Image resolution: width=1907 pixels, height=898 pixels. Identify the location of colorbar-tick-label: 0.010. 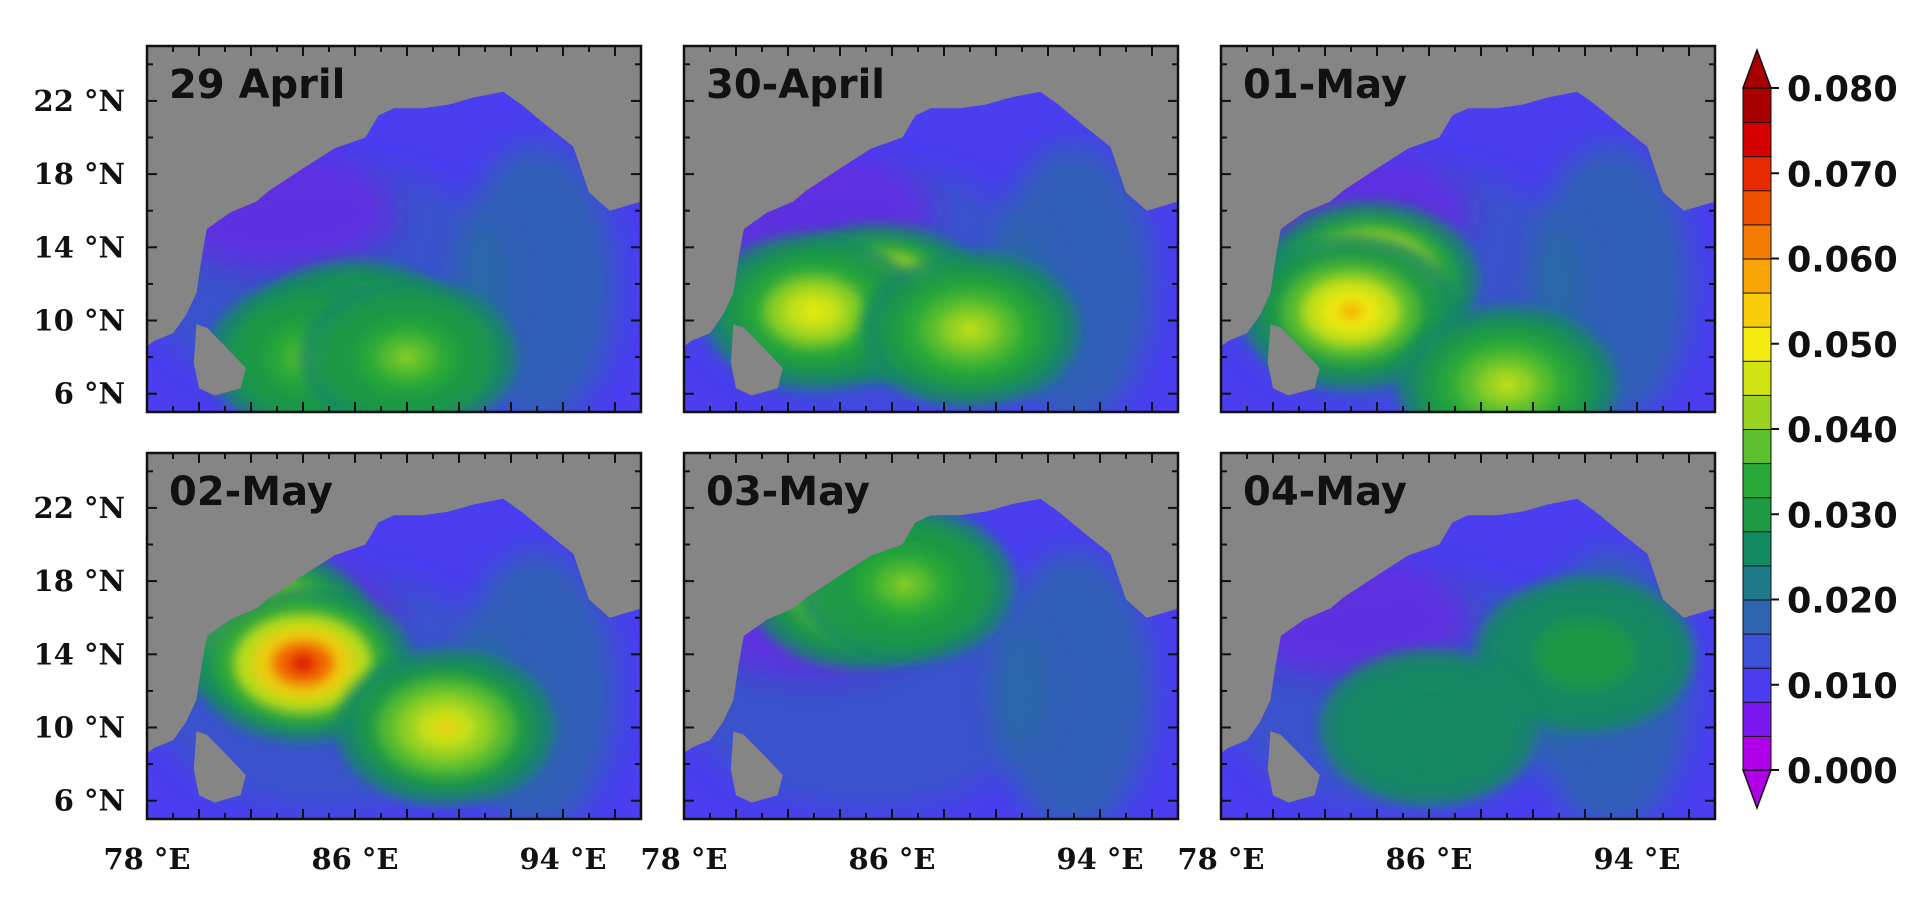
(1842, 687).